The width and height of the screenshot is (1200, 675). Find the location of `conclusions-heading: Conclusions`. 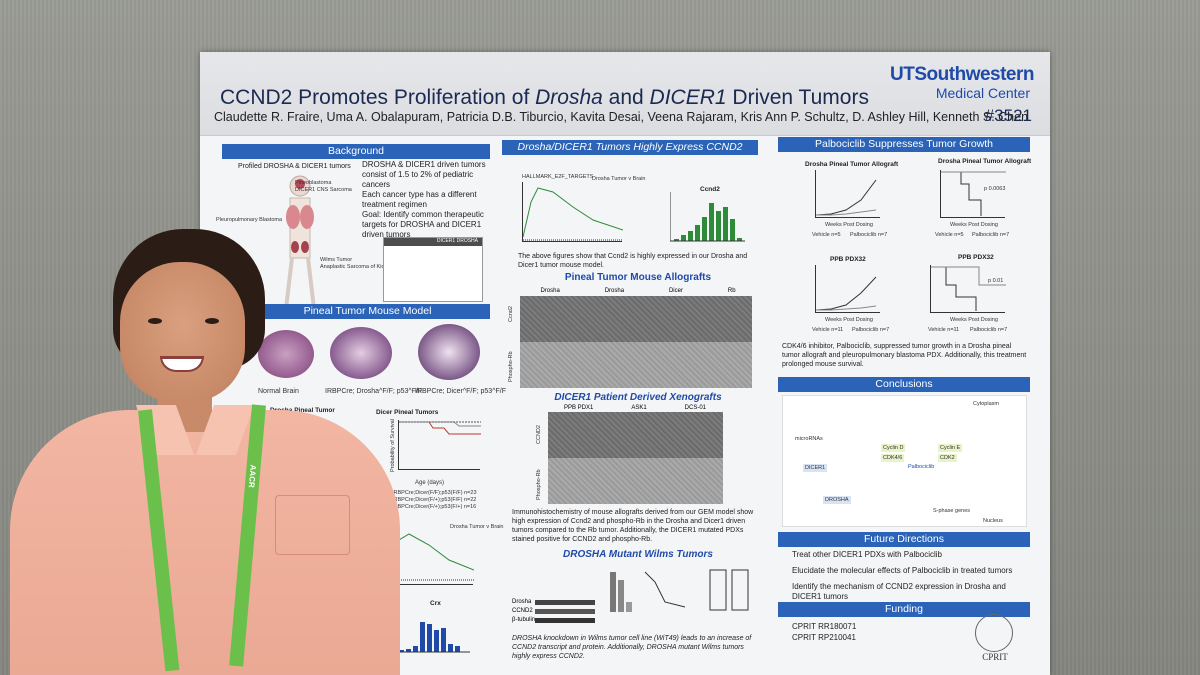

conclusions-heading: Conclusions is located at coordinates (904, 384).